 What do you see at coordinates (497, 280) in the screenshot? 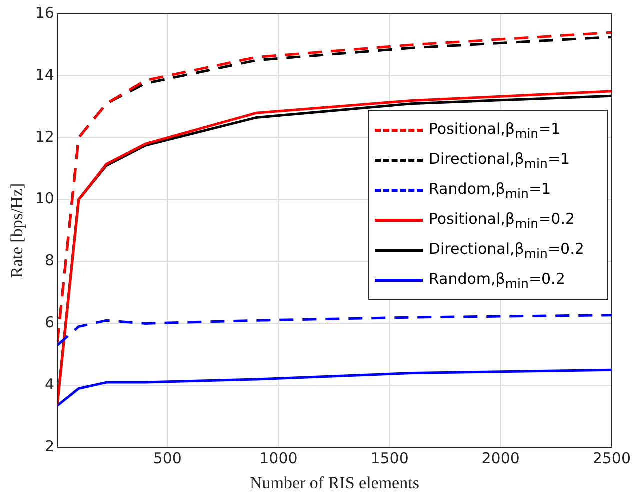
I see `legend-label: Random,β$_{min}$=0.2` at bounding box center [497, 280].